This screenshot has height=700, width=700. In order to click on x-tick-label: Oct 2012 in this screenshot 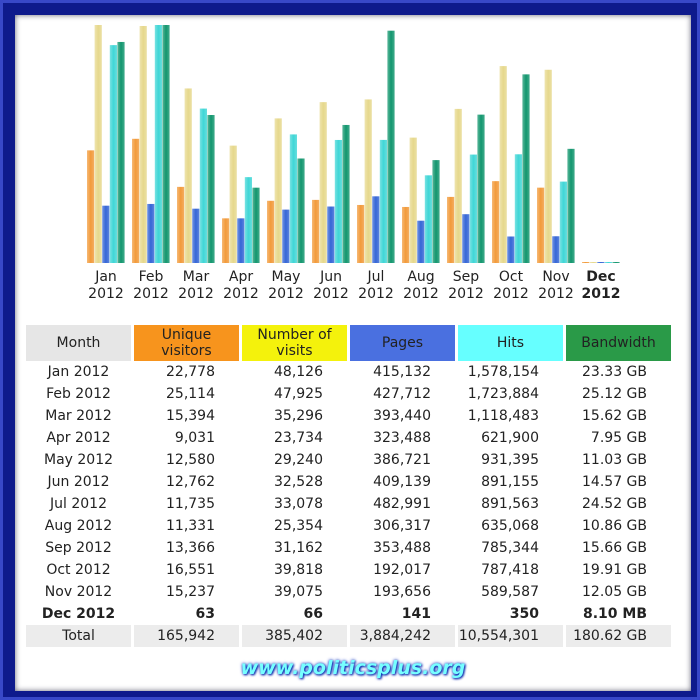, I will do `click(511, 285)`.